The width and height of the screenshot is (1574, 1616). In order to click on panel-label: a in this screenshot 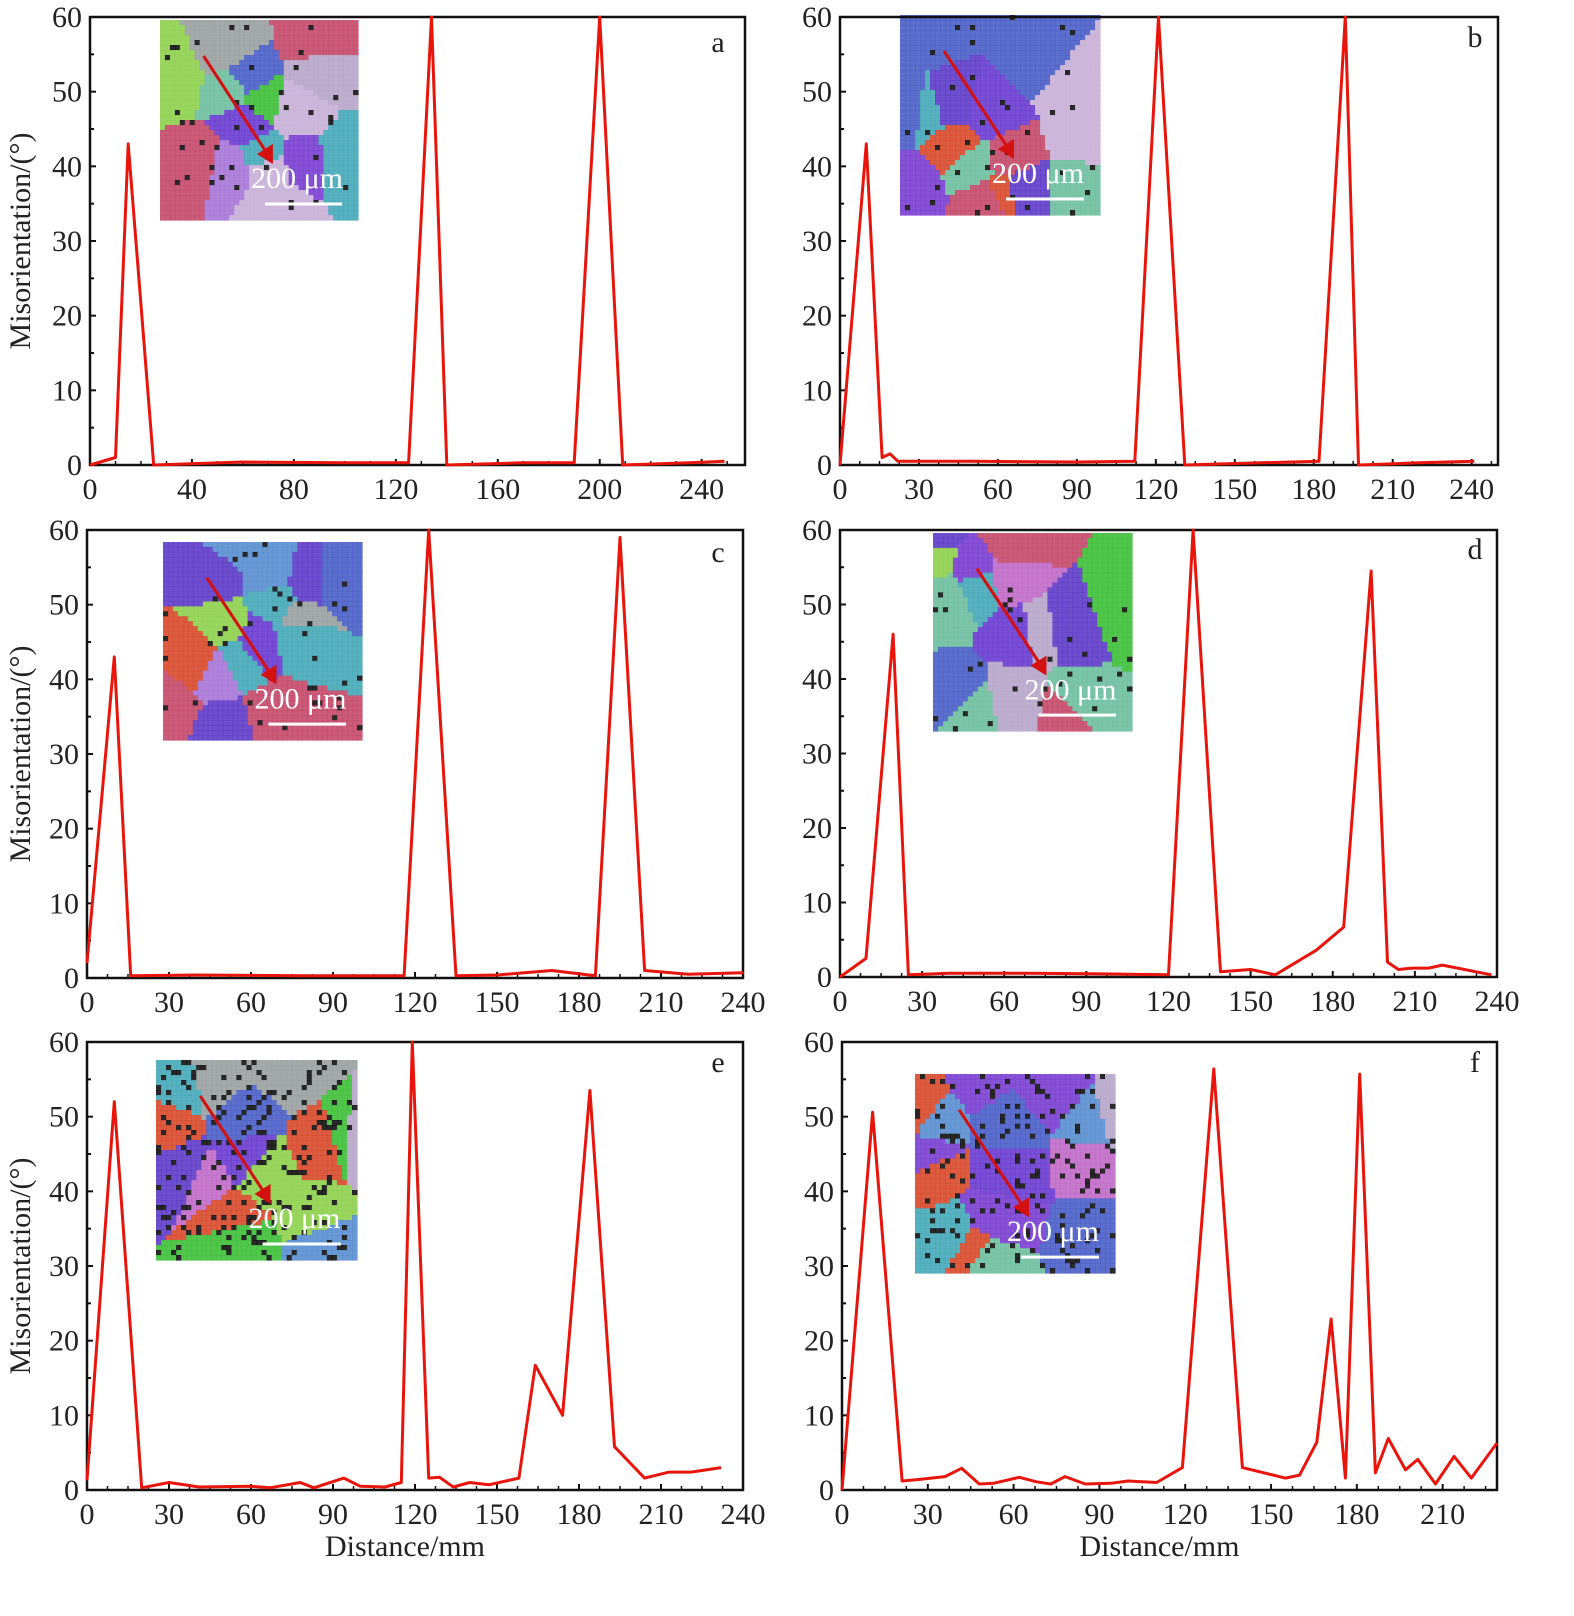, I will do `click(717, 42)`.